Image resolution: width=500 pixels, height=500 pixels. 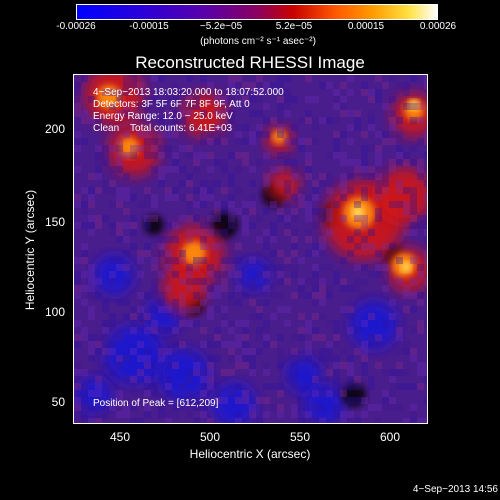 What do you see at coordinates (114, 275) in the screenshot?
I see `emission-depression` at bounding box center [114, 275].